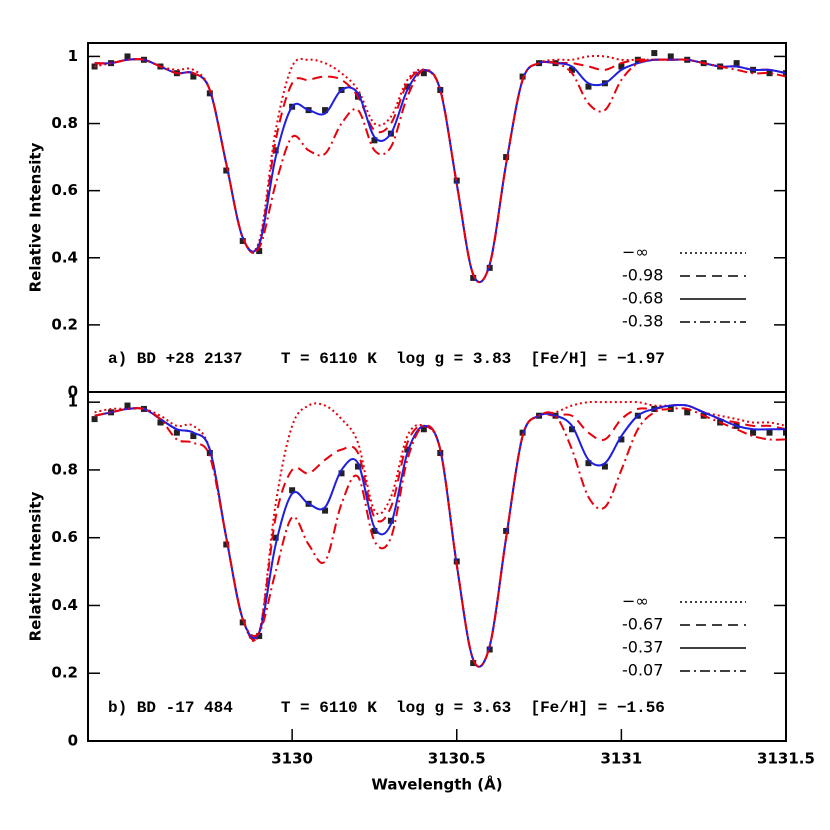 This screenshot has height=830, width=830. Describe the element at coordinates (642, 298) in the screenshot. I see `legend-label: -0.68` at that location.